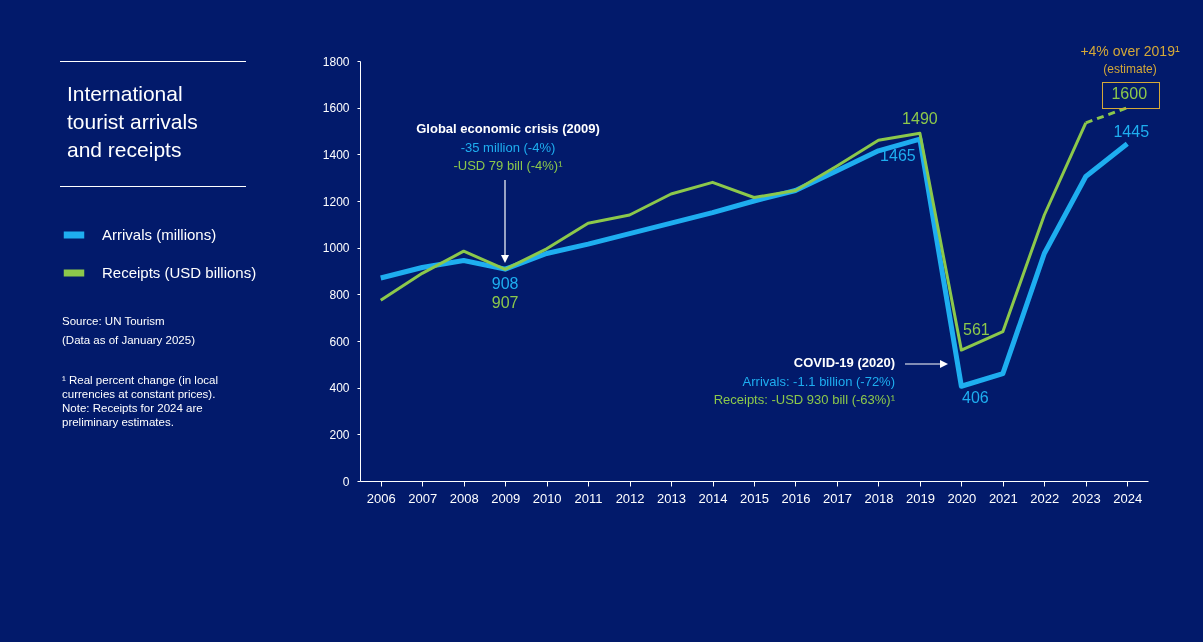 This screenshot has height=642, width=1203. Describe the element at coordinates (508, 165) in the screenshot. I see `annotation: -USD 79 bill (-4%)¹` at that location.